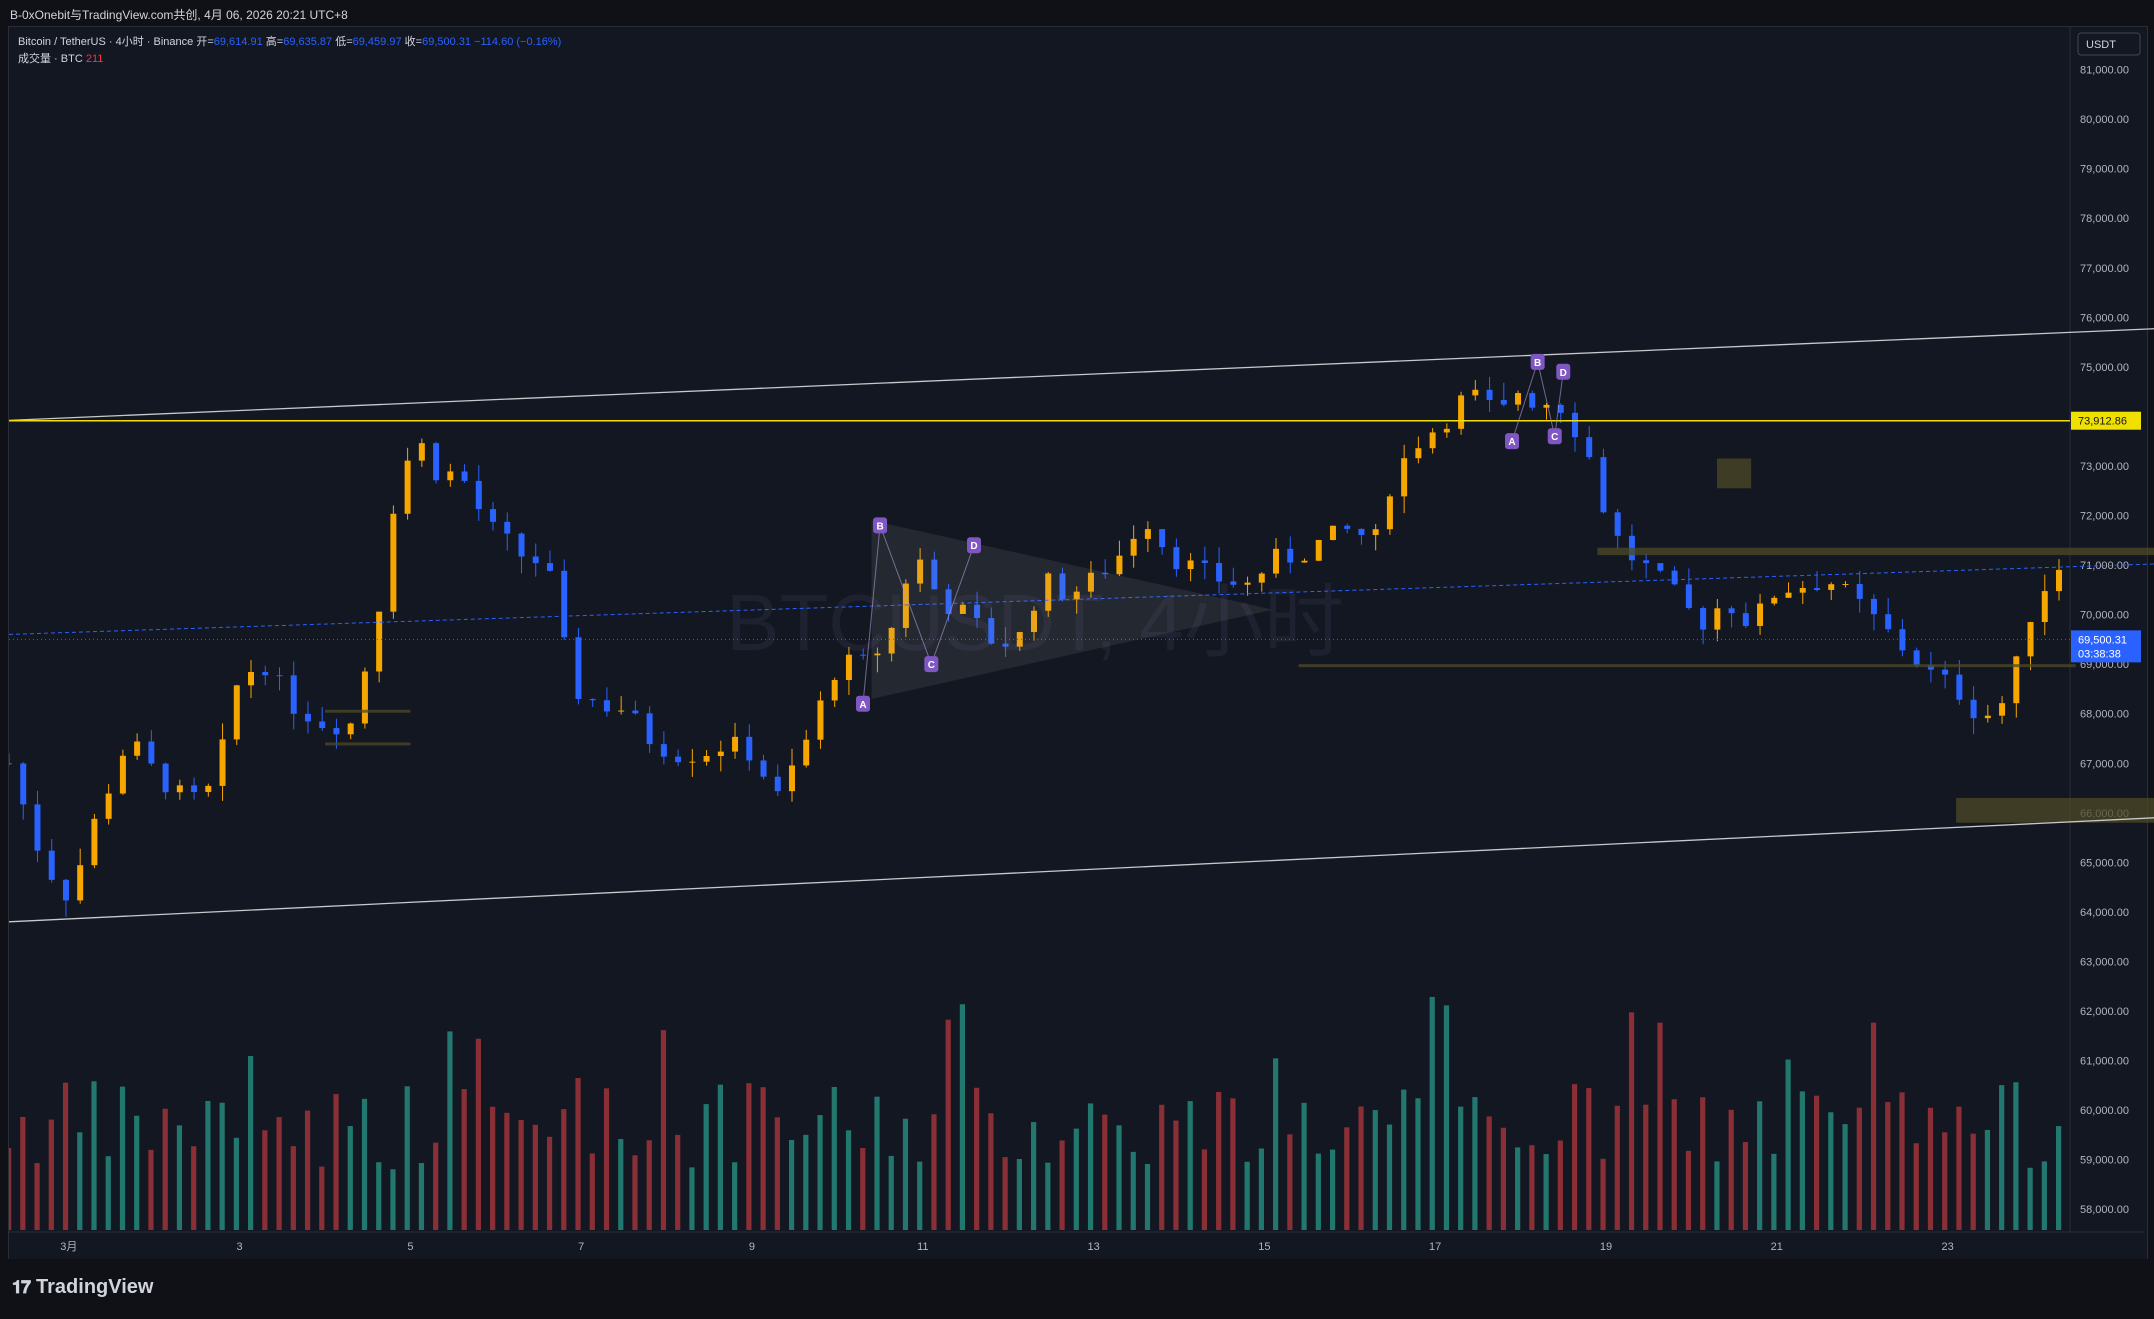  I want to click on legend-symbol: Bitcoin / TetherUS · 4小时 · Binance, so click(106, 42).